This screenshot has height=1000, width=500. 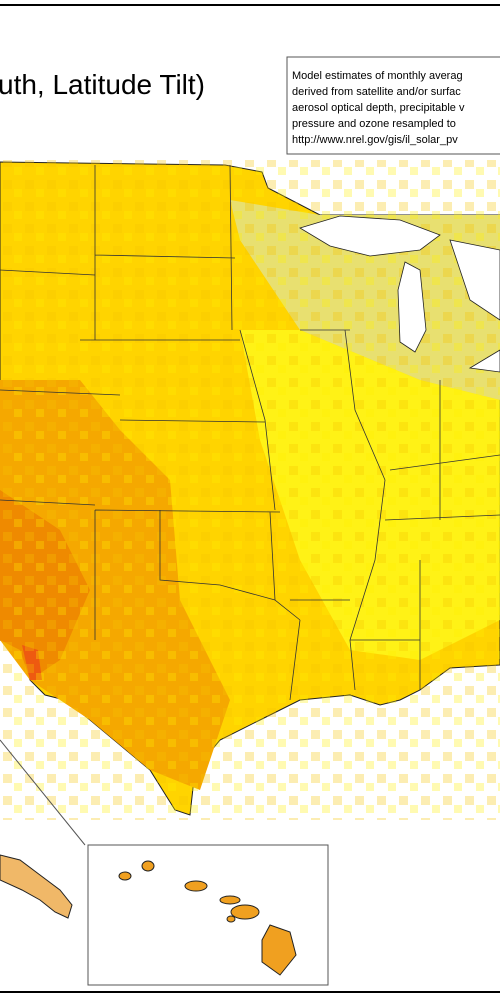 I want to click on note-line: derived from satellite and/or surfac, so click(x=376, y=92).